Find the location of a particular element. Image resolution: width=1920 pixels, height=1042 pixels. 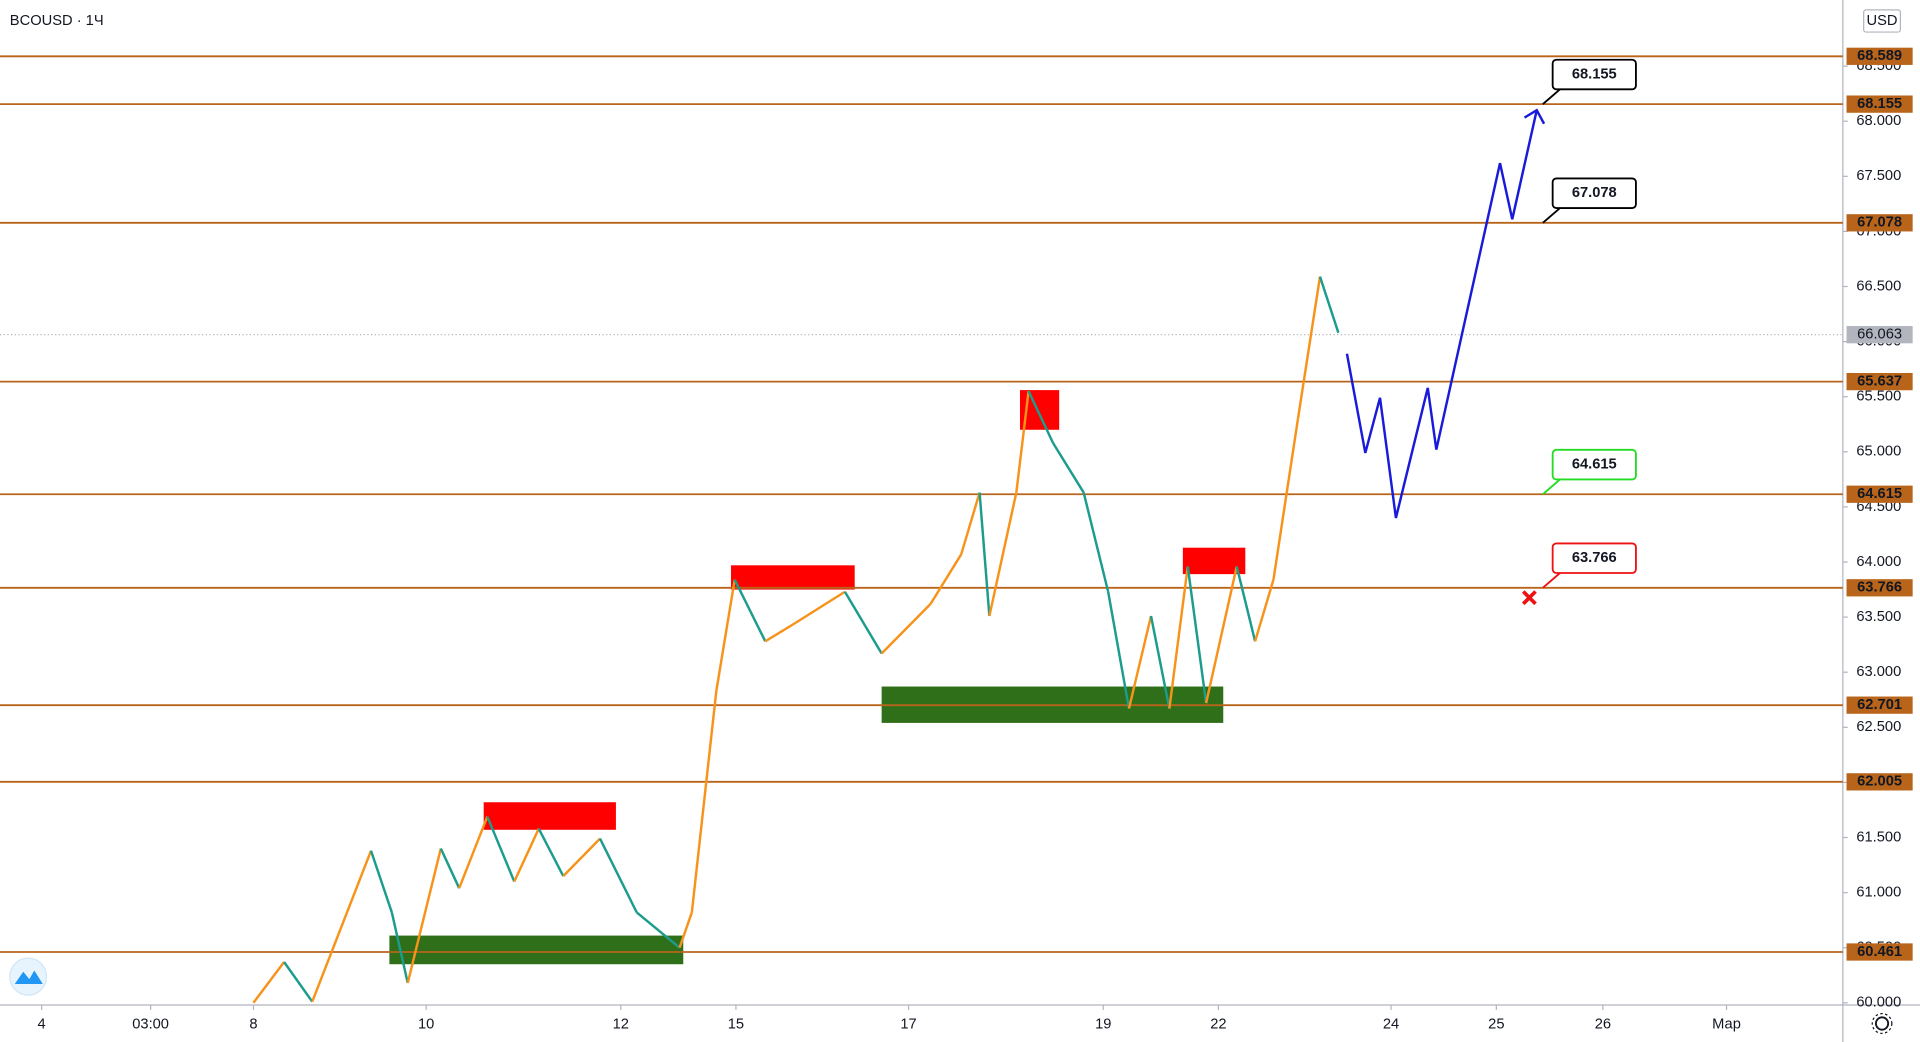

callout-label: 64.615 is located at coordinates (1594, 465).